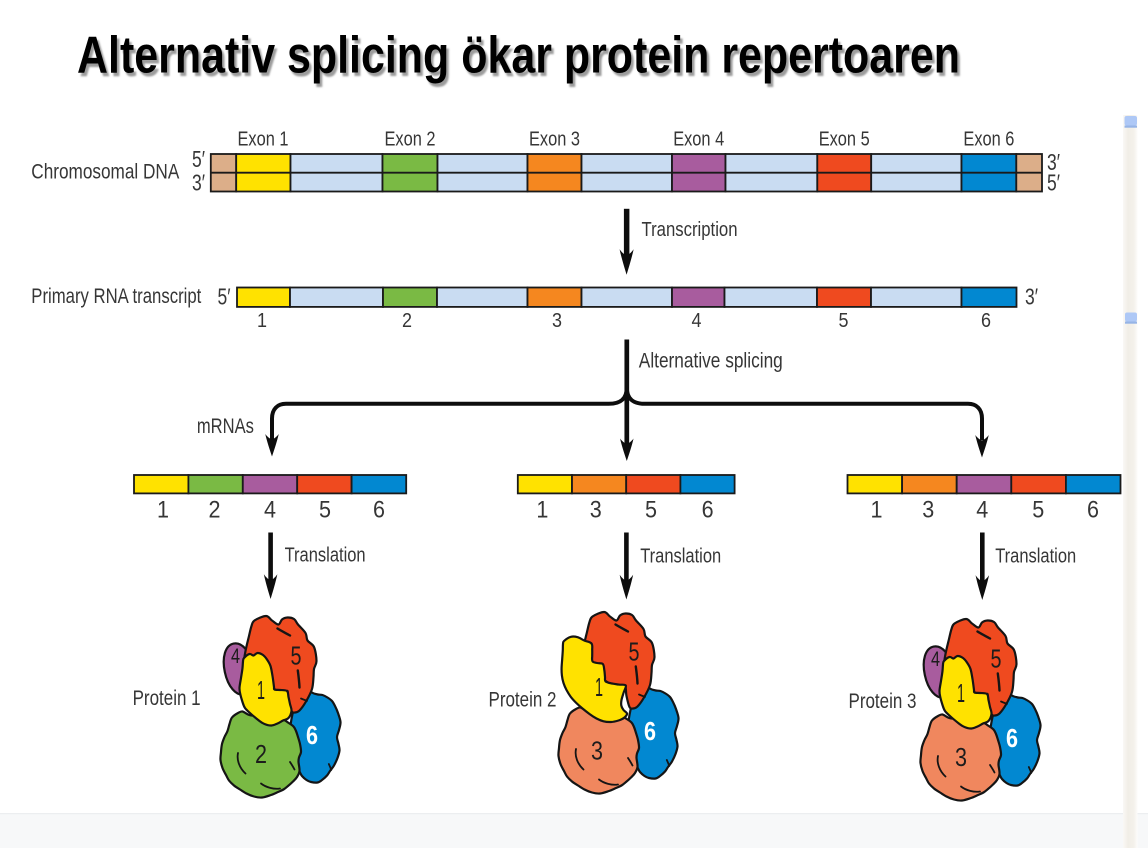 The width and height of the screenshot is (1148, 848). I want to click on svg-text: Exon 5, so click(844, 140).